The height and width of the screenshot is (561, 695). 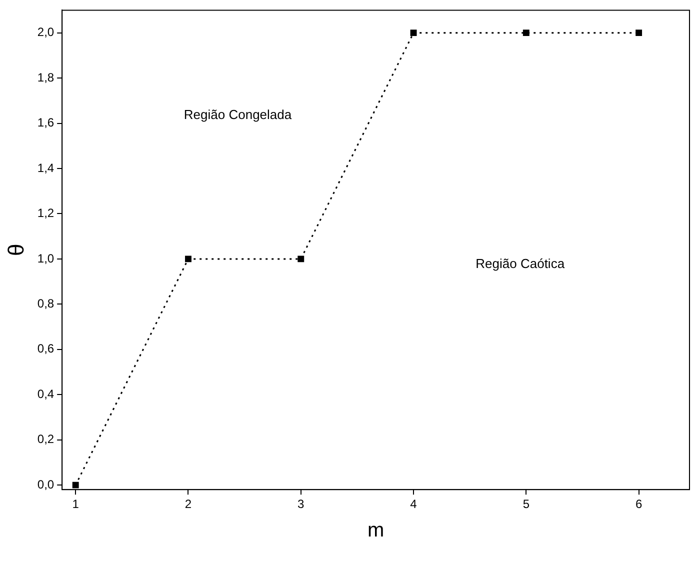 I want to click on y-tick-label: 0,8, so click(x=45, y=303).